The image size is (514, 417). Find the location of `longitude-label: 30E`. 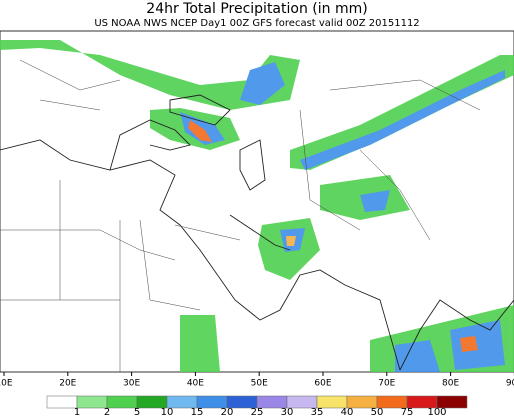

longitude-label: 30E is located at coordinates (131, 384).